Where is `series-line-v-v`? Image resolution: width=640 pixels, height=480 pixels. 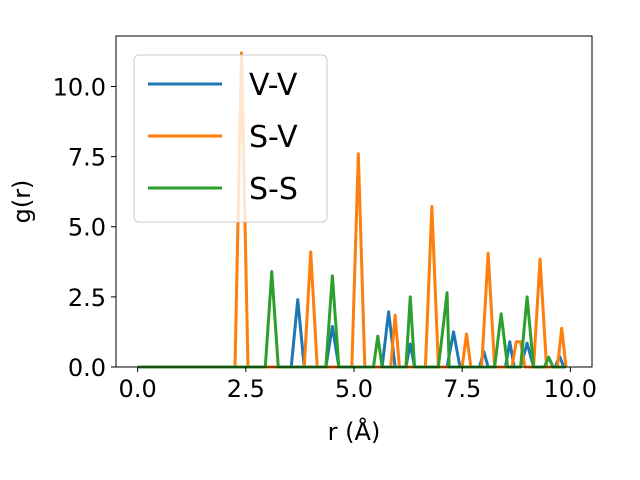
series-line-v-v is located at coordinates (352, 333).